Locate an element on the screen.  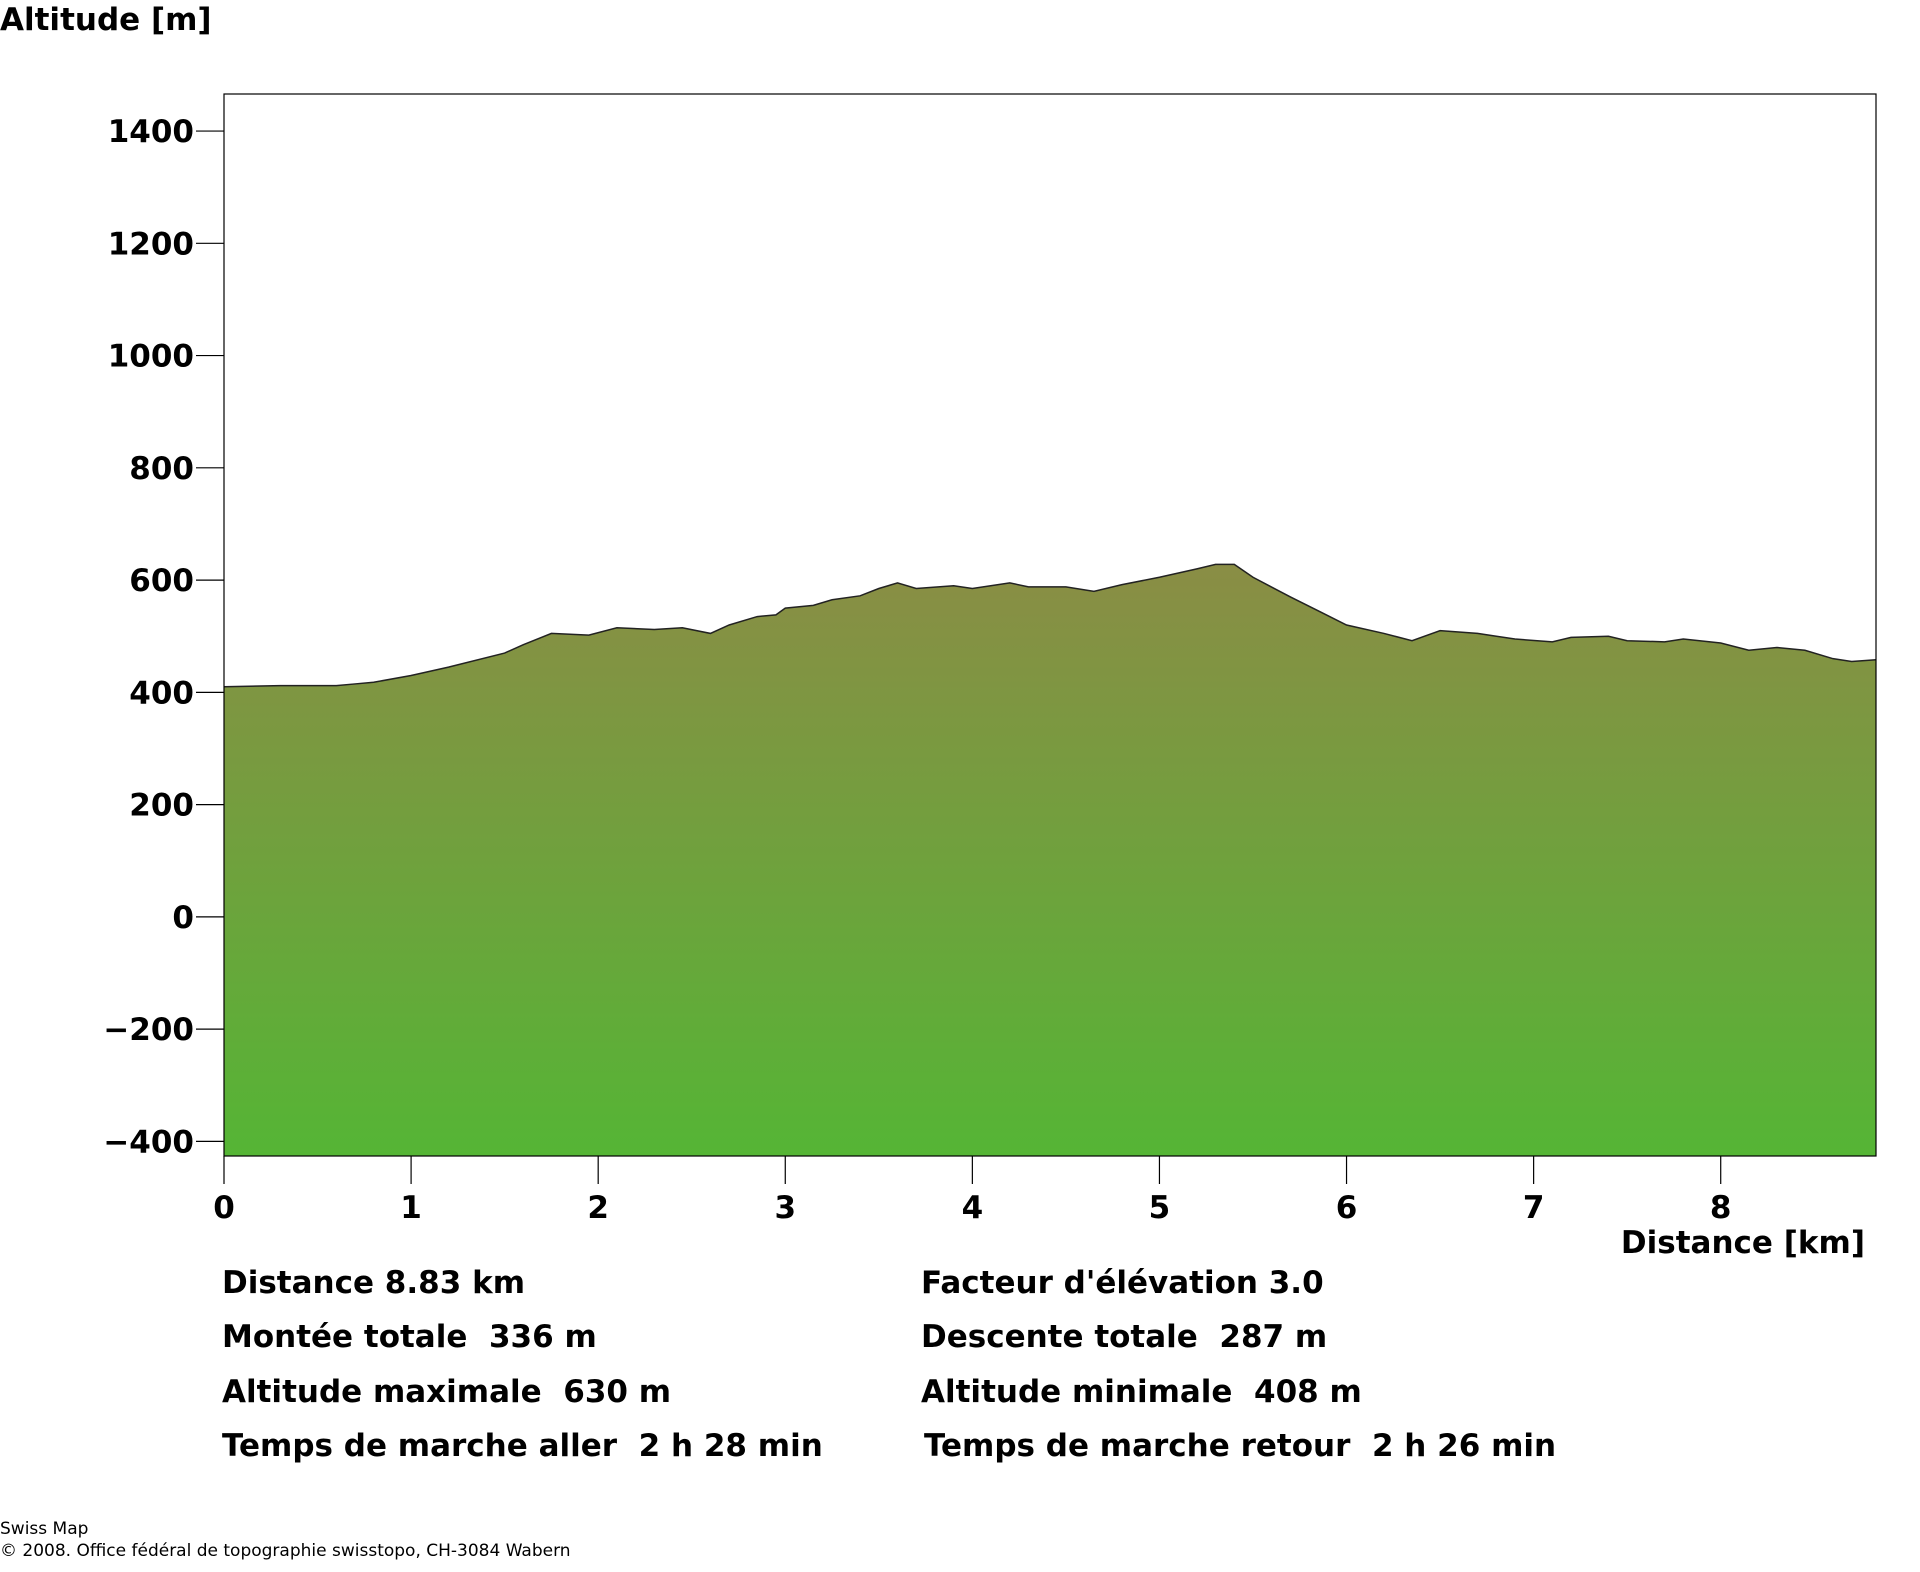
elevation-line is located at coordinates (1050, 625).